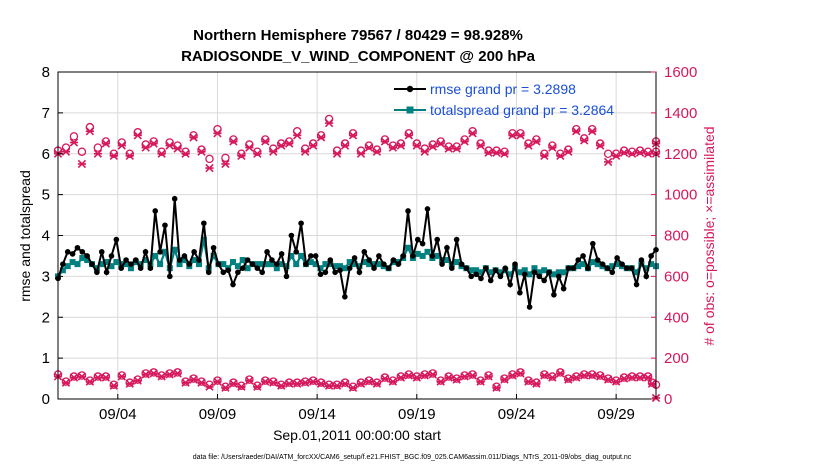 This screenshot has width=830, height=470. What do you see at coordinates (46, 72) in the screenshot?
I see `left-tick-label: 8` at bounding box center [46, 72].